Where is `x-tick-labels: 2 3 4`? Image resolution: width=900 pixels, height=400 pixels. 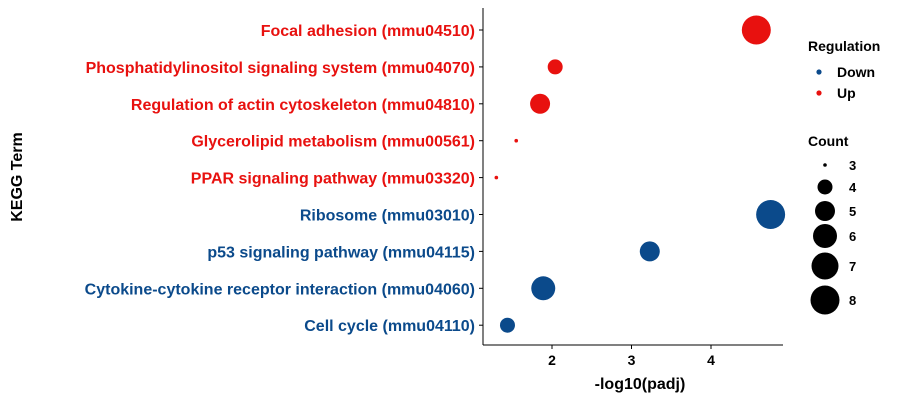 x-tick-labels: 2 3 4 is located at coordinates (631, 360).